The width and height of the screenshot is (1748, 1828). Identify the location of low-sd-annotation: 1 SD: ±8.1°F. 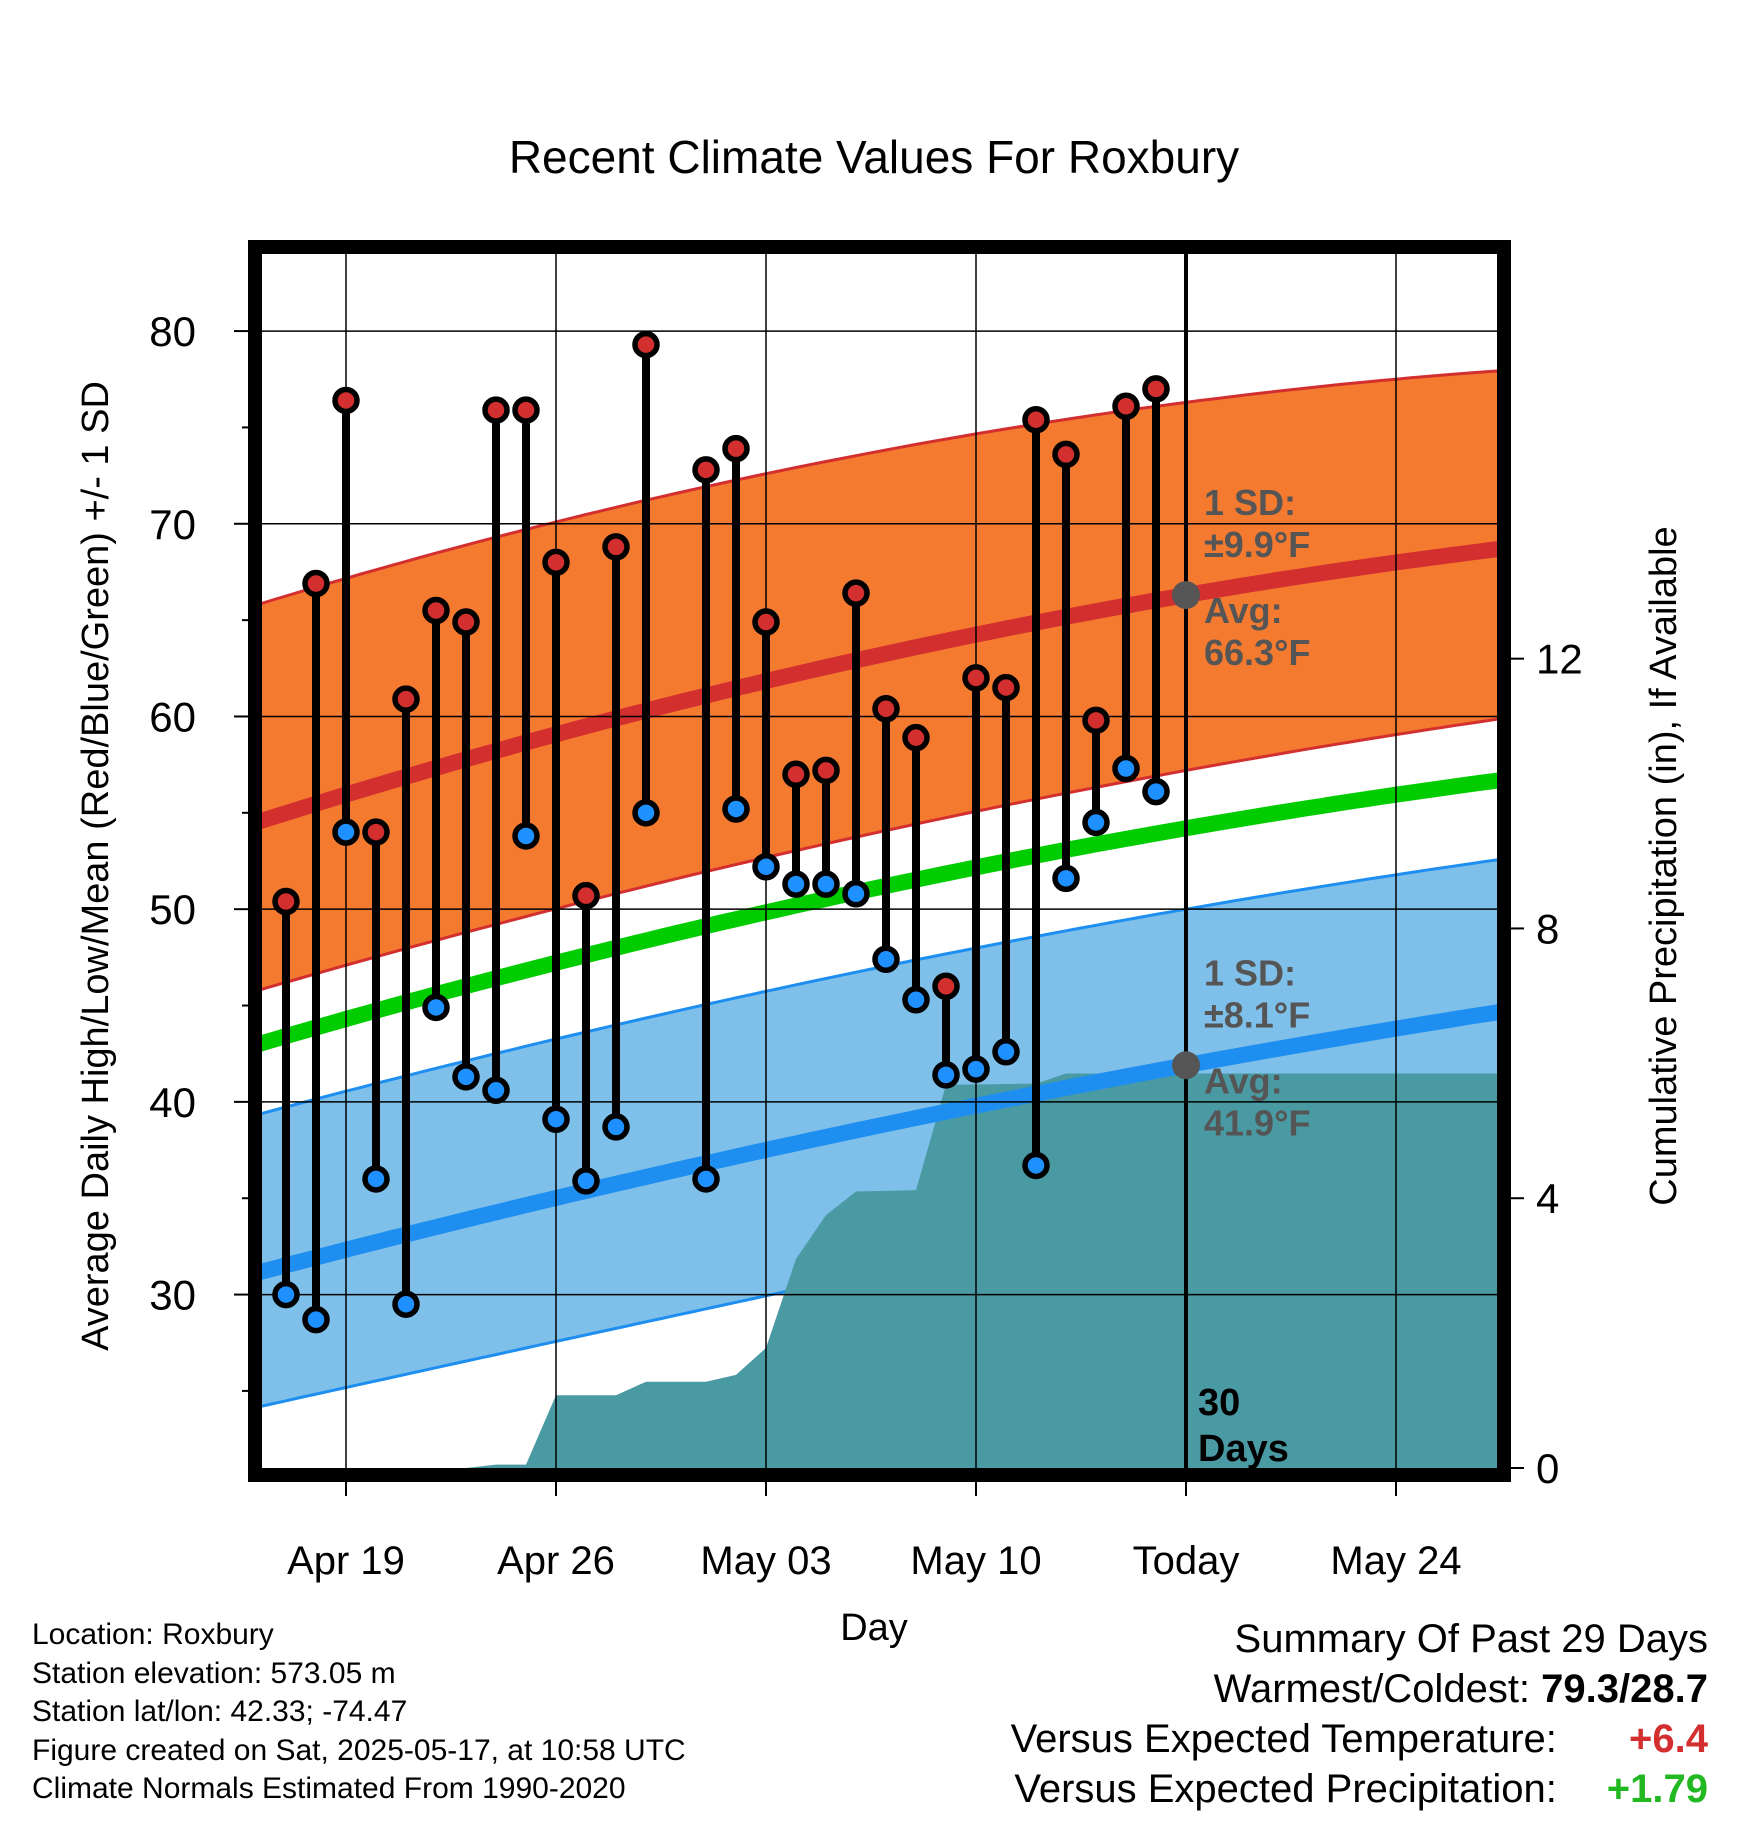
(1257, 993).